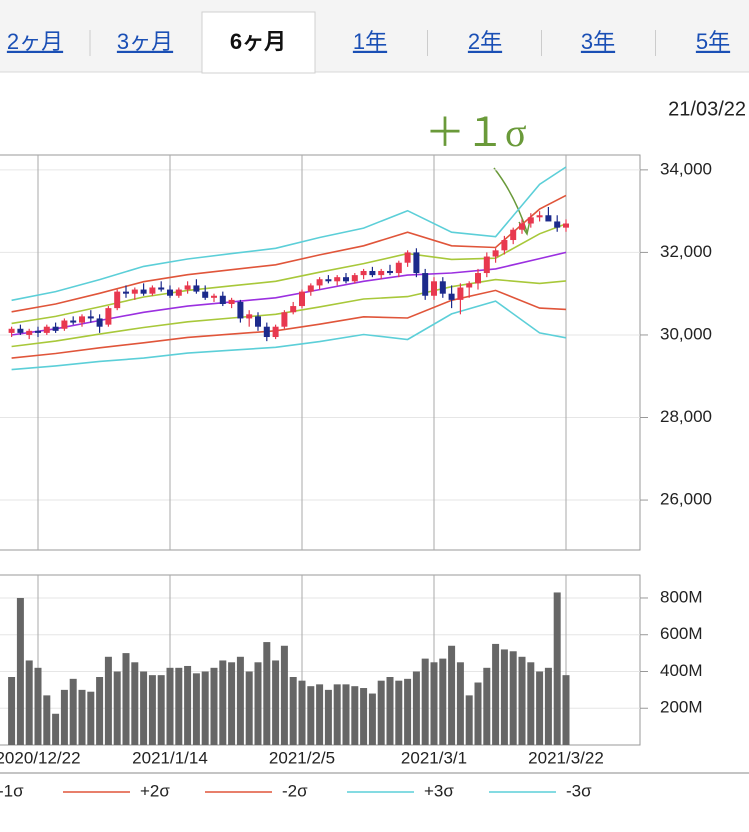 This screenshot has height=832, width=749. Describe the element at coordinates (434, 757) in the screenshot. I see `x-tick-label: 2021/3/1` at that location.